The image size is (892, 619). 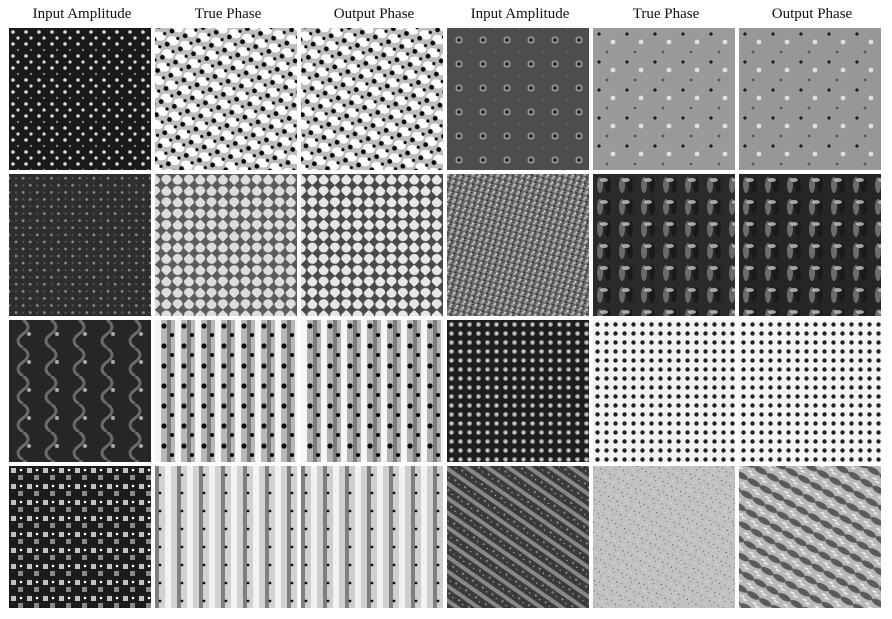 What do you see at coordinates (228, 14) in the screenshot?
I see `column-header-true-phase-1: True Phase` at bounding box center [228, 14].